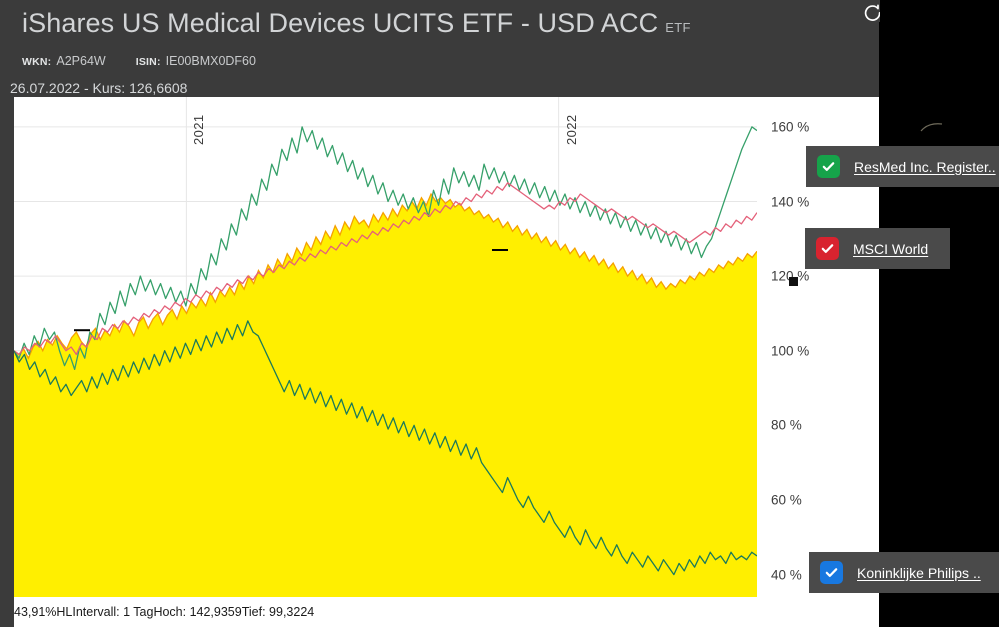 The width and height of the screenshot is (999, 627). I want to click on y-axis-tick-label: 160 %, so click(790, 127).